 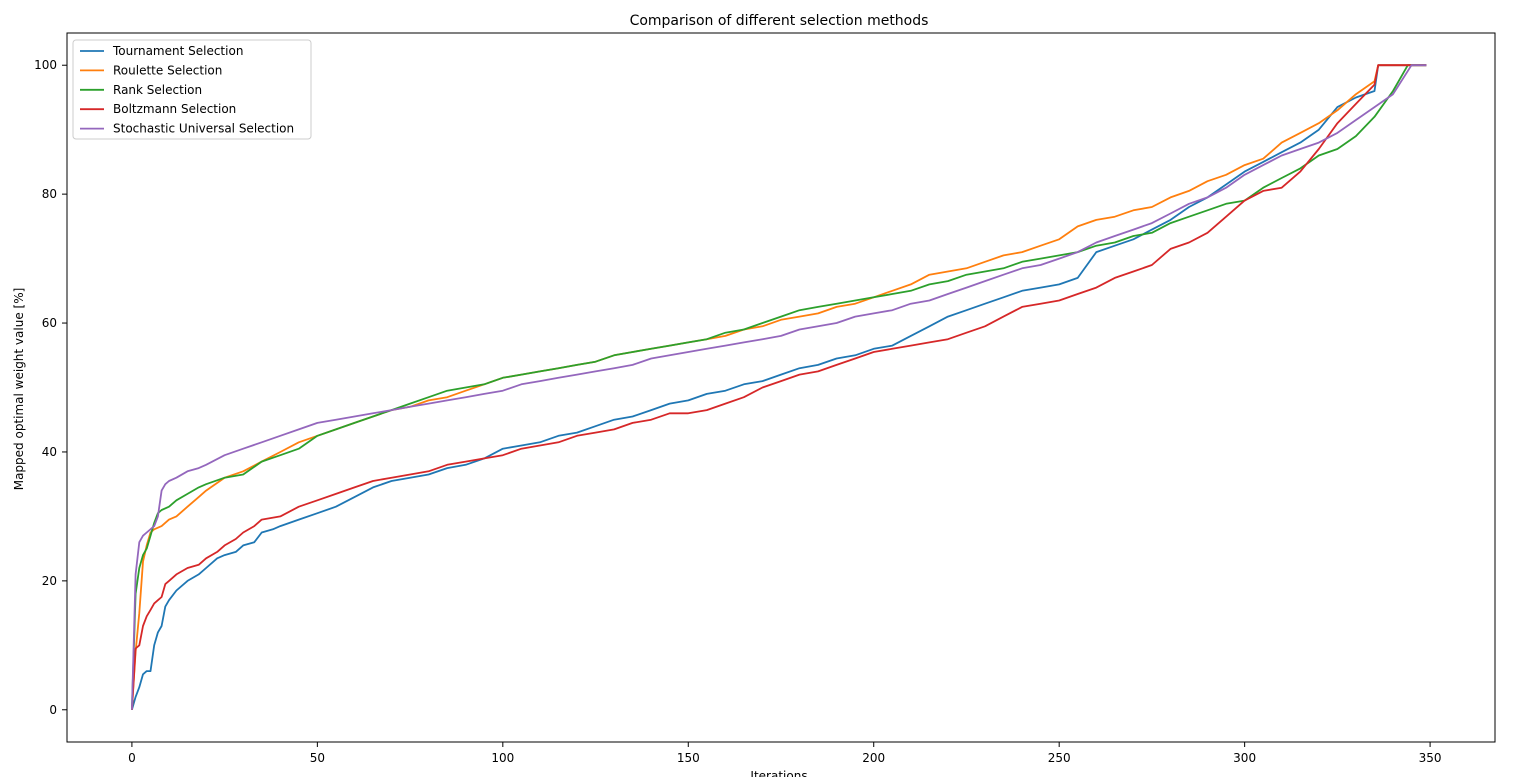 I want to click on legend-box, so click(x=192, y=89).